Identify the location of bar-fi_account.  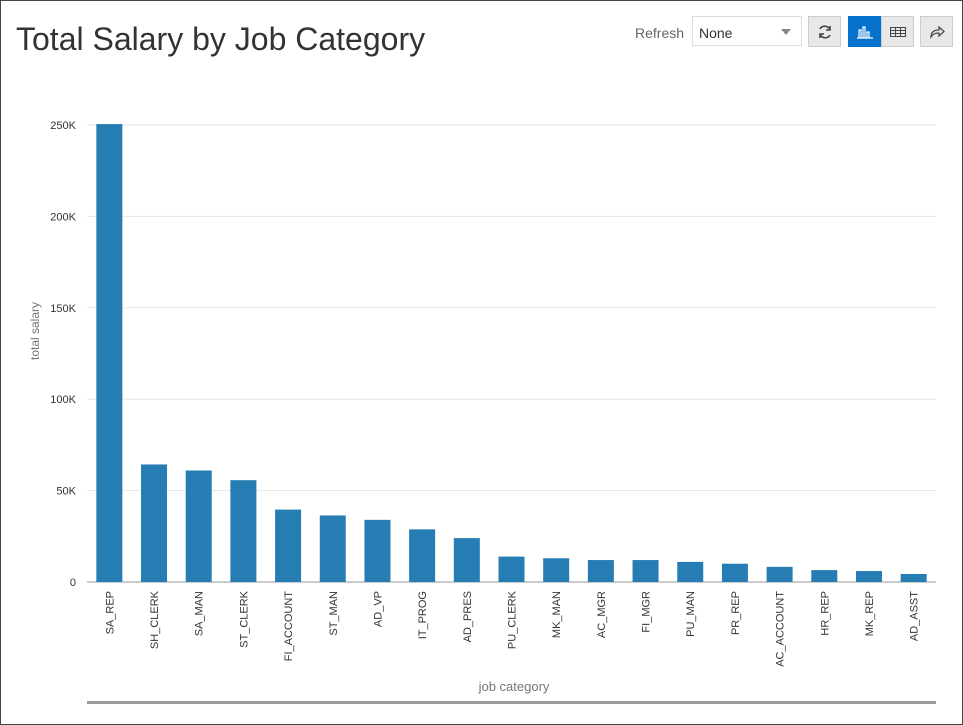
(288, 545).